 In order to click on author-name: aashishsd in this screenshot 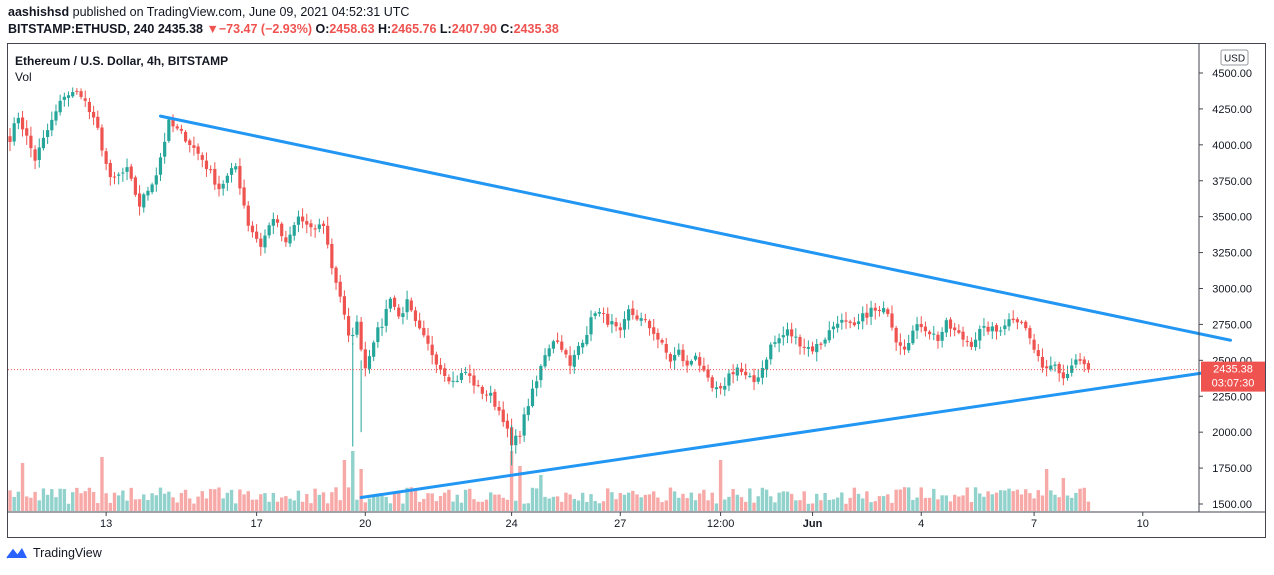, I will do `click(39, 12)`.